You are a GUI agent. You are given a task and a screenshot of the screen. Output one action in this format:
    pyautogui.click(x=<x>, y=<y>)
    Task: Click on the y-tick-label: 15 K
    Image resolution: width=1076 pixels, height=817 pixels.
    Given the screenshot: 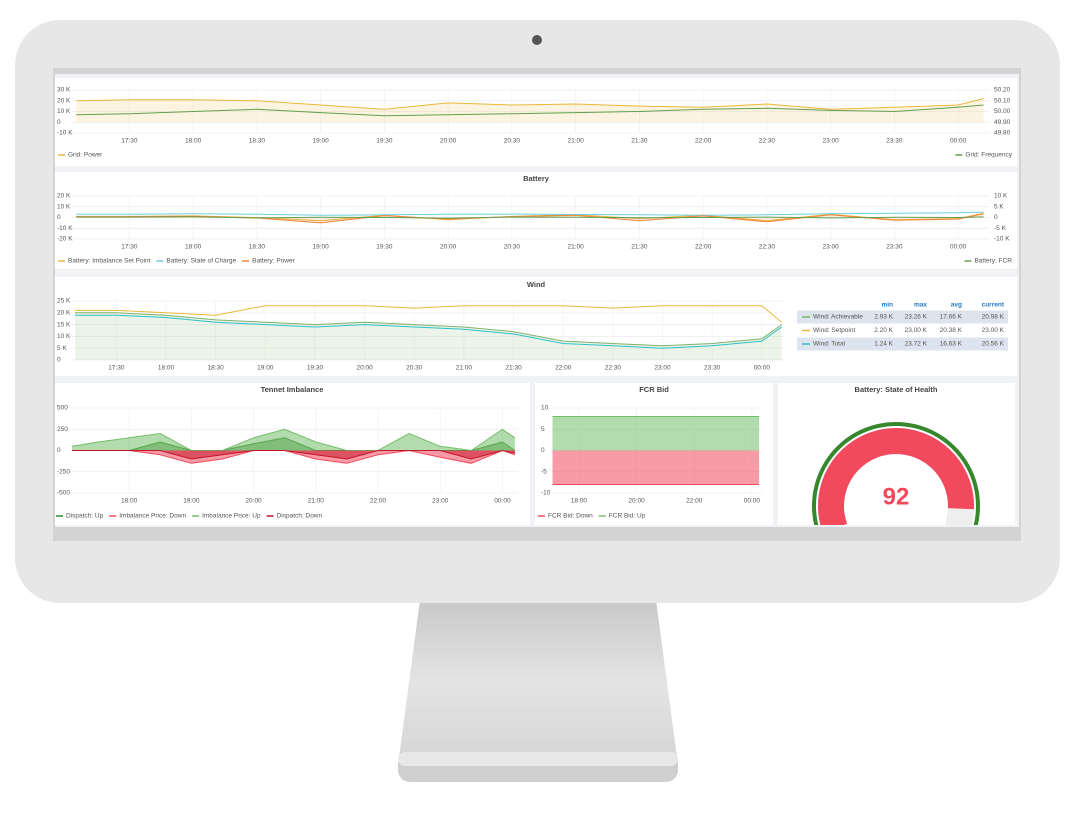 What is the action you would take?
    pyautogui.click(x=64, y=324)
    